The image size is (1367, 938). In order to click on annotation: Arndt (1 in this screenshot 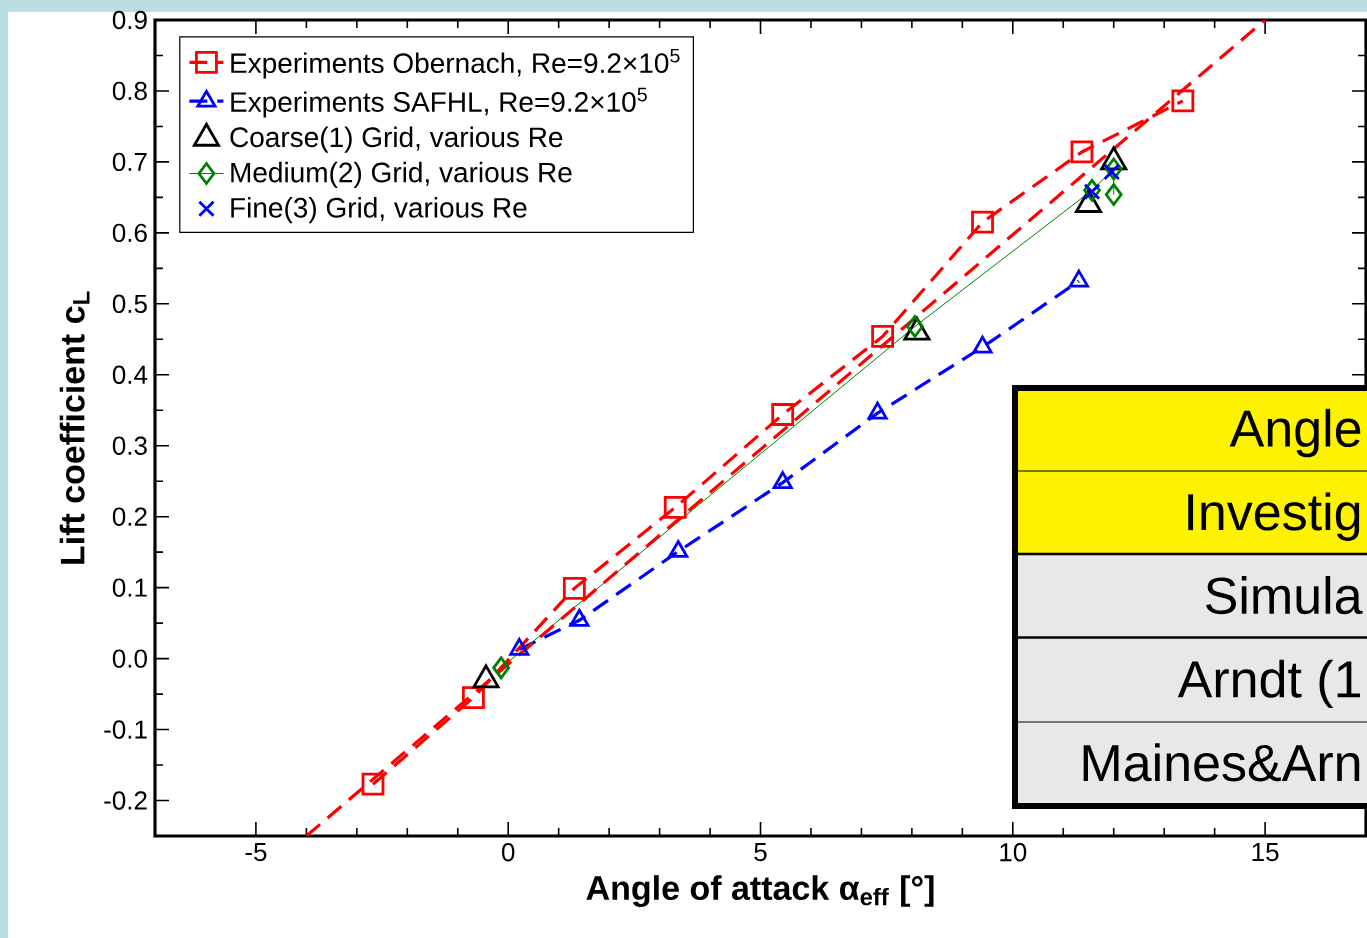, I will do `click(1269, 684)`.